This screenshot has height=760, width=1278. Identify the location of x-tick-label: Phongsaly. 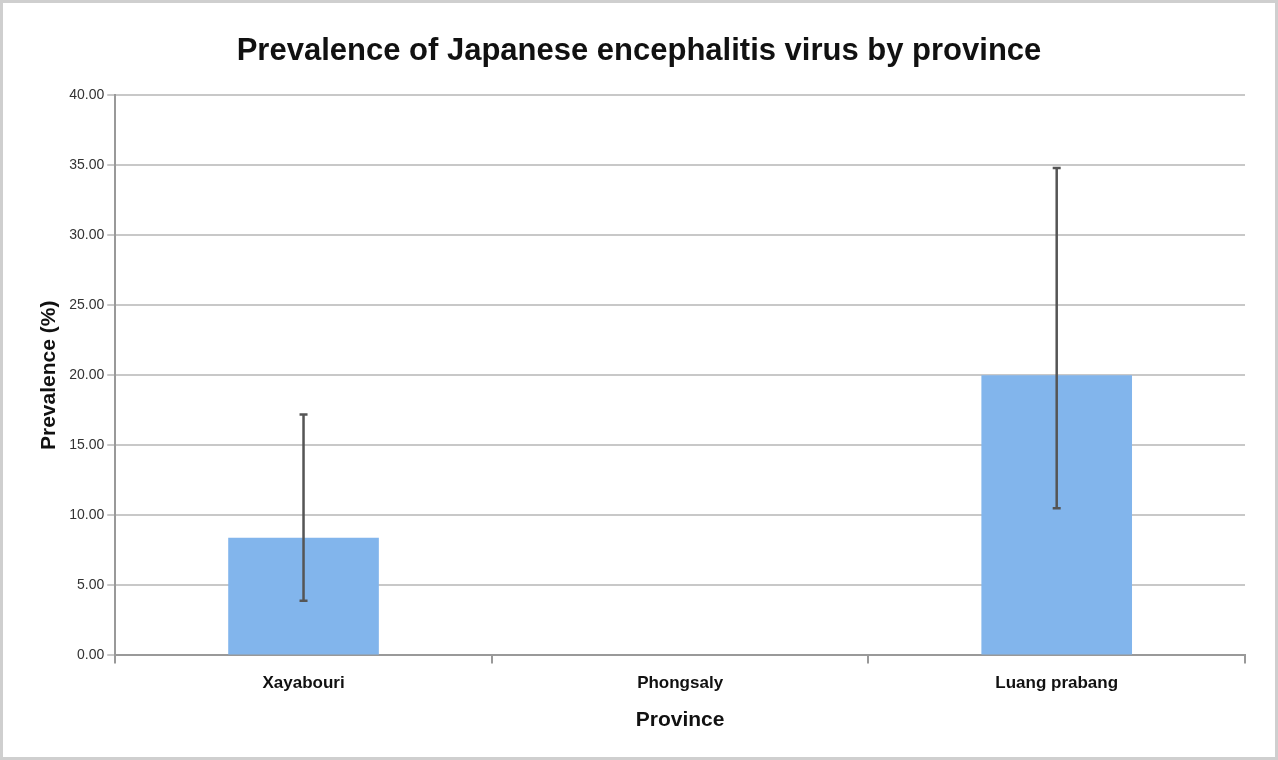
(680, 683).